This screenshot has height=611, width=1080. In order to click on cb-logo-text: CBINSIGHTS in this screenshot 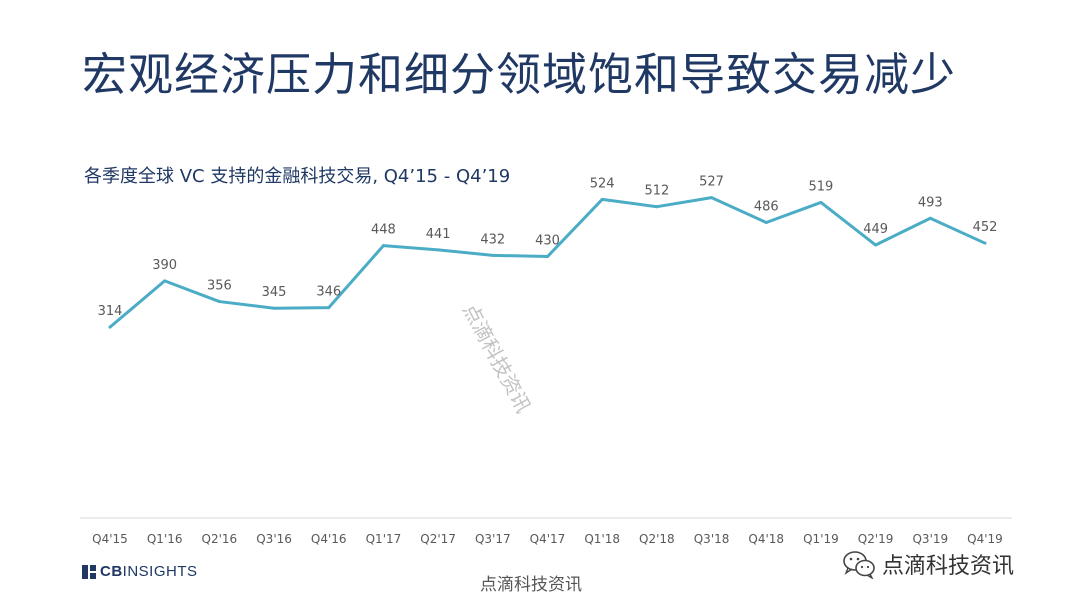, I will do `click(149, 571)`.